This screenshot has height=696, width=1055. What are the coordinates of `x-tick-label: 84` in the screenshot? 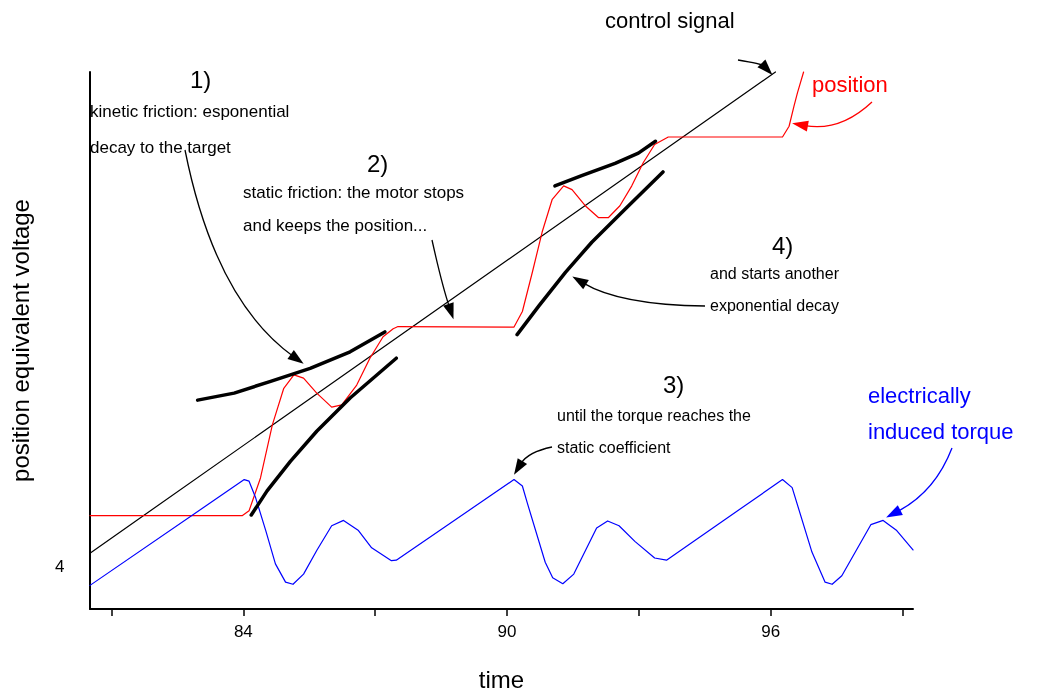 It's located at (243, 631).